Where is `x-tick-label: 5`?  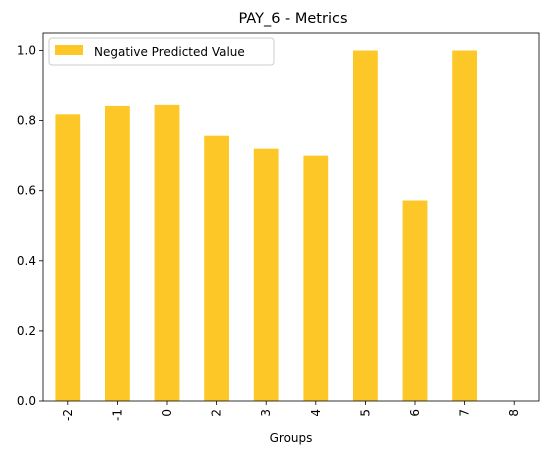 x-tick-label: 5 is located at coordinates (365, 413).